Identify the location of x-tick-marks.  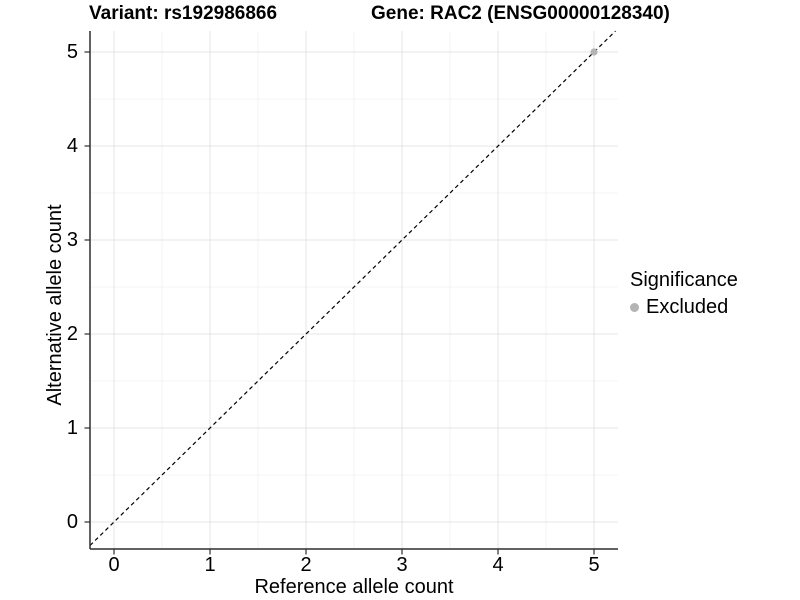
(354, 552).